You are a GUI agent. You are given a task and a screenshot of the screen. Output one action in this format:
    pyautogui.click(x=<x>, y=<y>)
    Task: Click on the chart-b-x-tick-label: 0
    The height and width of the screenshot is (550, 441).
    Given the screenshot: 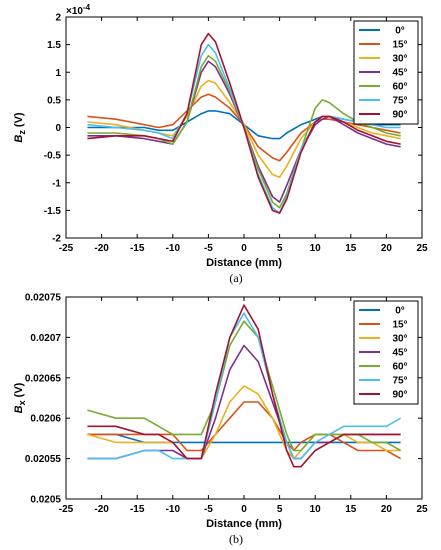 What is the action you would take?
    pyautogui.click(x=244, y=509)
    